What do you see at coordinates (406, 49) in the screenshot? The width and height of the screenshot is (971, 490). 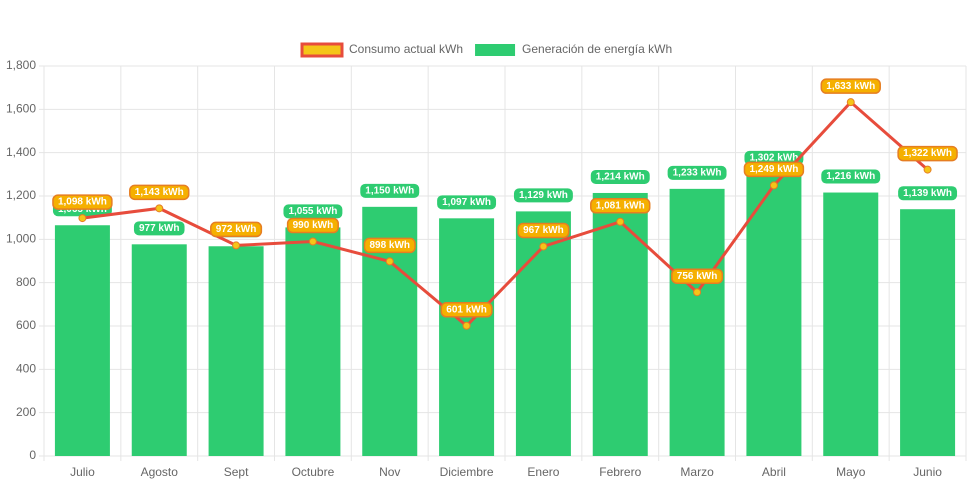 I see `legend-label: Consumo actual kWh` at bounding box center [406, 49].